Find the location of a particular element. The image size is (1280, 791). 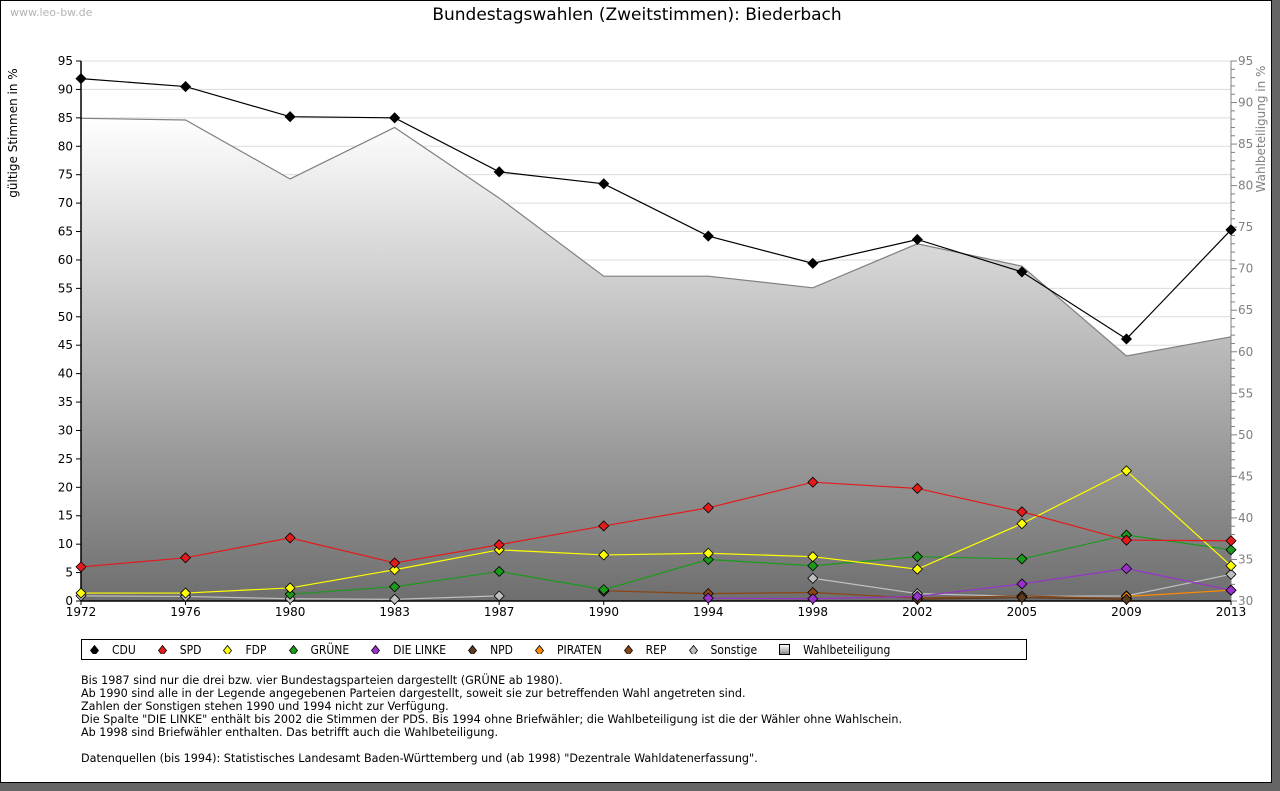

y-tick-label: 80 is located at coordinates (65, 146).